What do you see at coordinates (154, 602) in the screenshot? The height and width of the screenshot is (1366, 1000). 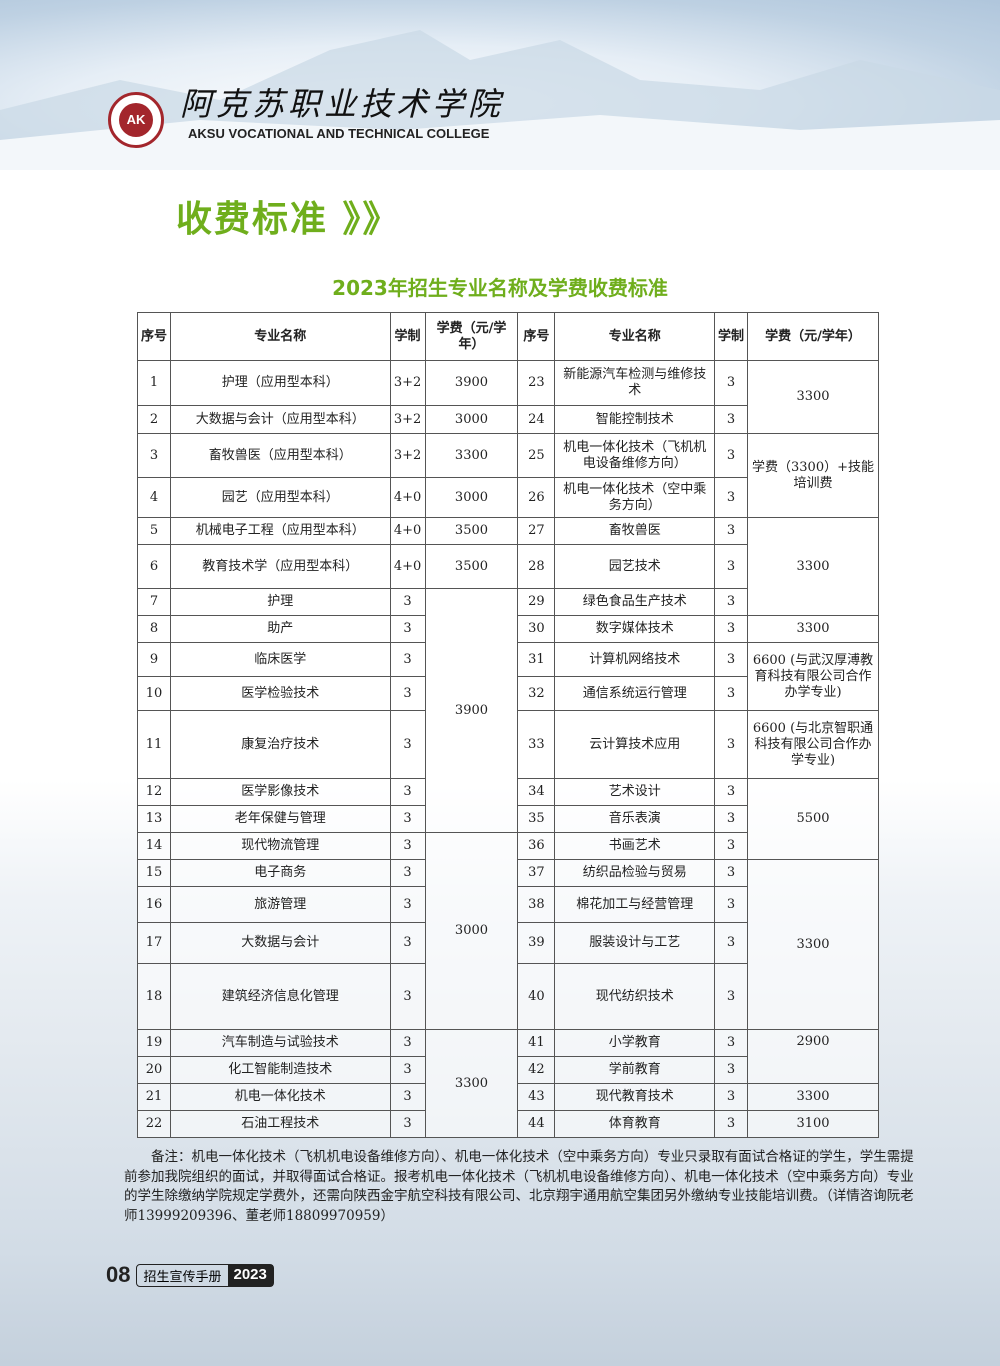 I see `row-number: 7` at bounding box center [154, 602].